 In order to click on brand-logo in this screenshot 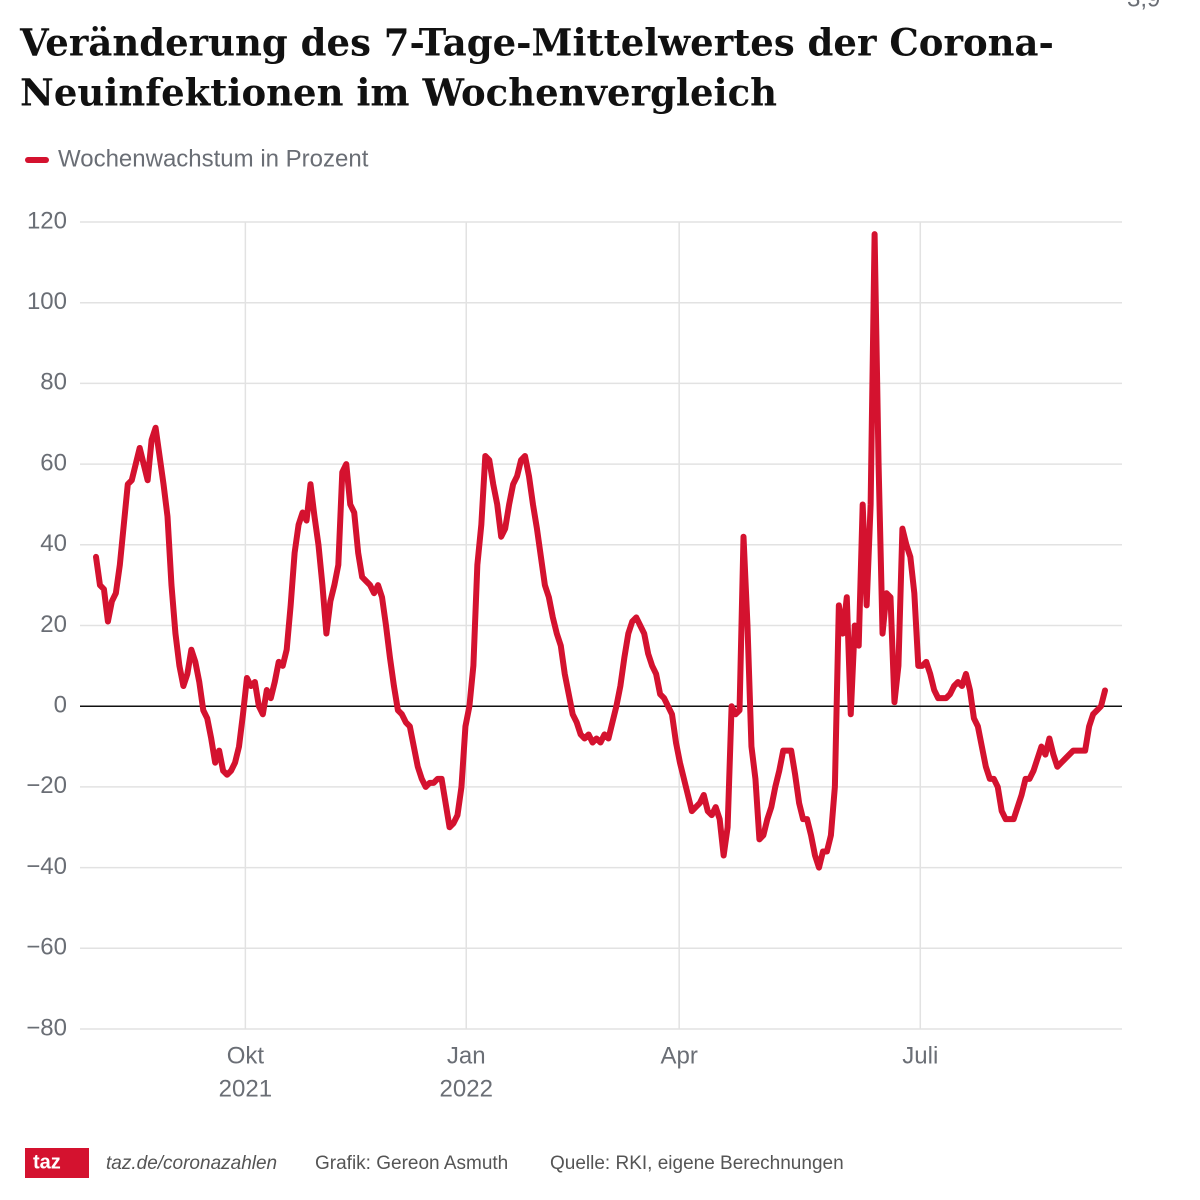, I will do `click(57, 1163)`.